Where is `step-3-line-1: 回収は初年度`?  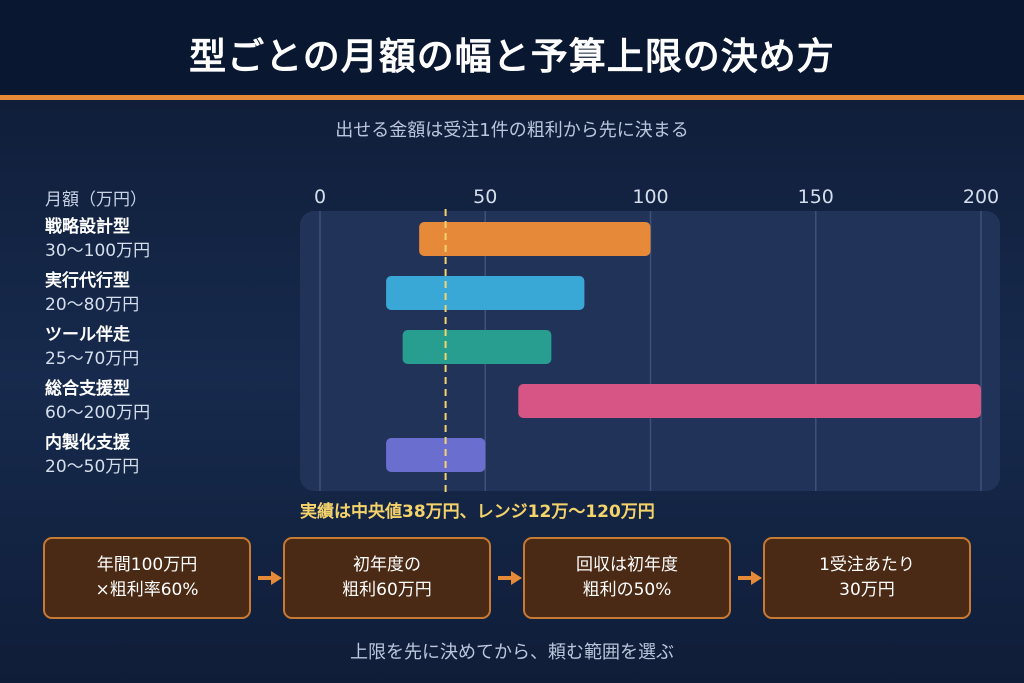
step-3-line-1: 回収は初年度 is located at coordinates (627, 565).